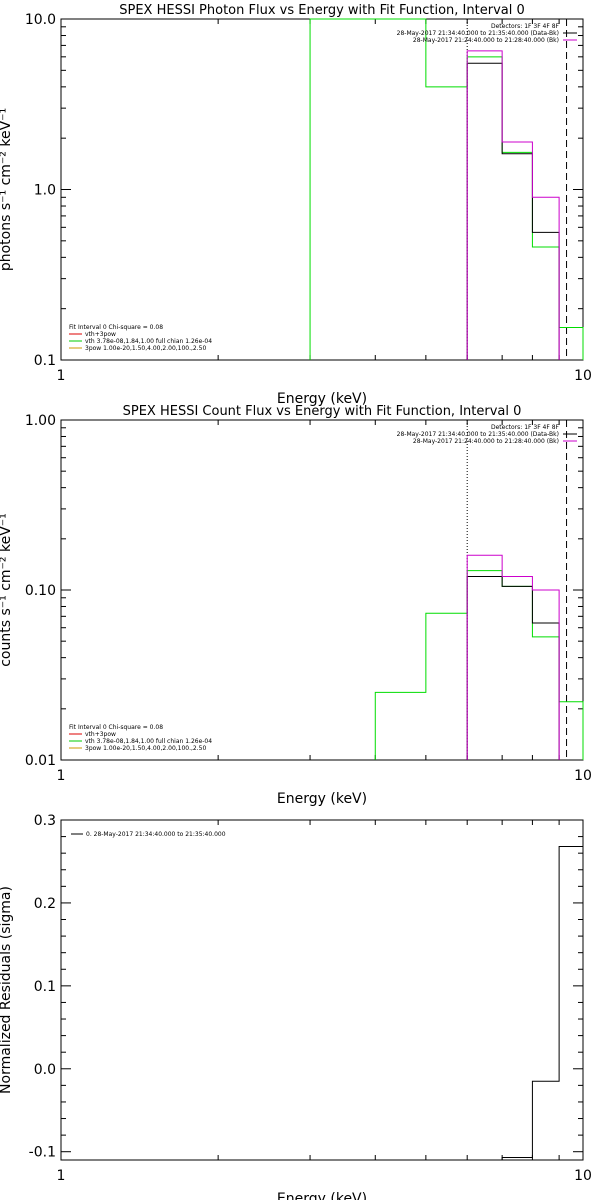 The height and width of the screenshot is (1200, 600). I want to click on y-axis-label: Normalized Residuals (sigma), so click(7, 990).